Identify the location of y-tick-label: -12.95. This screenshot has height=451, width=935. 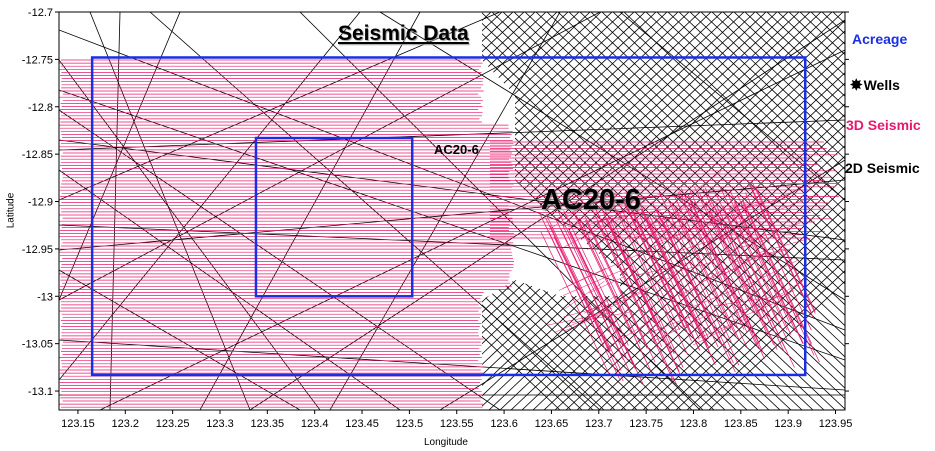
(37, 250).